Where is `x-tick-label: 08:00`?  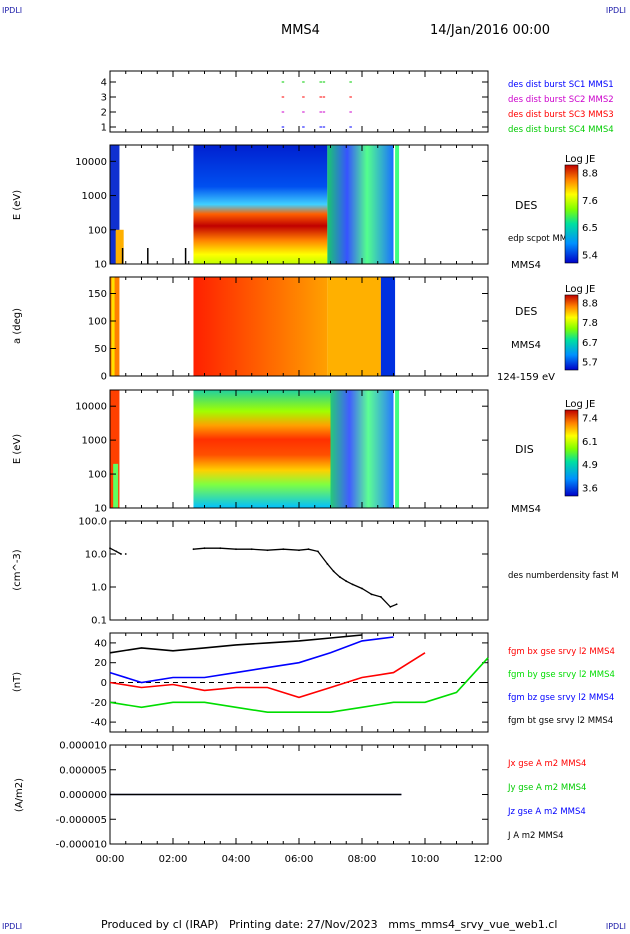
x-tick-label: 08:00 is located at coordinates (362, 859).